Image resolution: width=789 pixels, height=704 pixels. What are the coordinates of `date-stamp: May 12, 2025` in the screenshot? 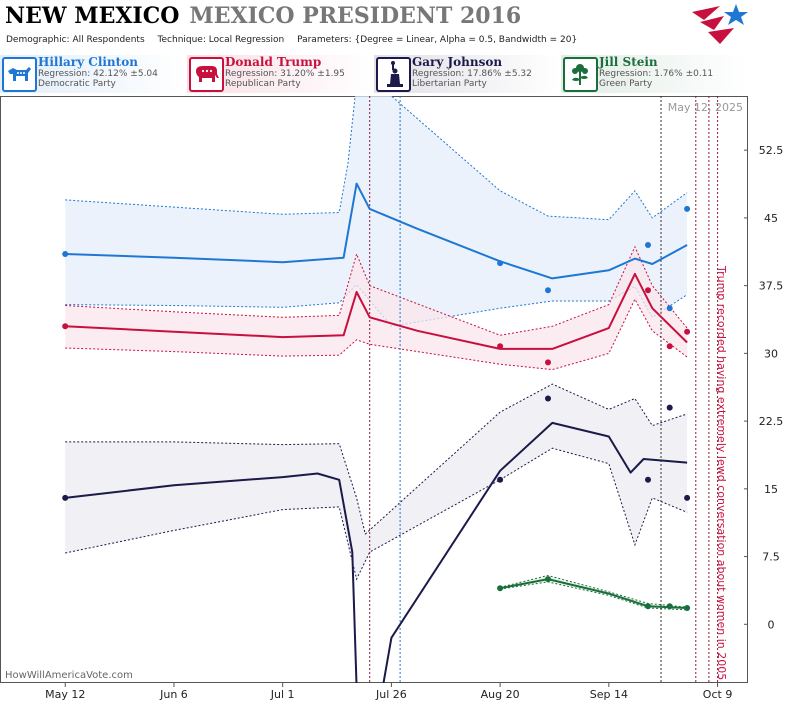 It's located at (705, 107).